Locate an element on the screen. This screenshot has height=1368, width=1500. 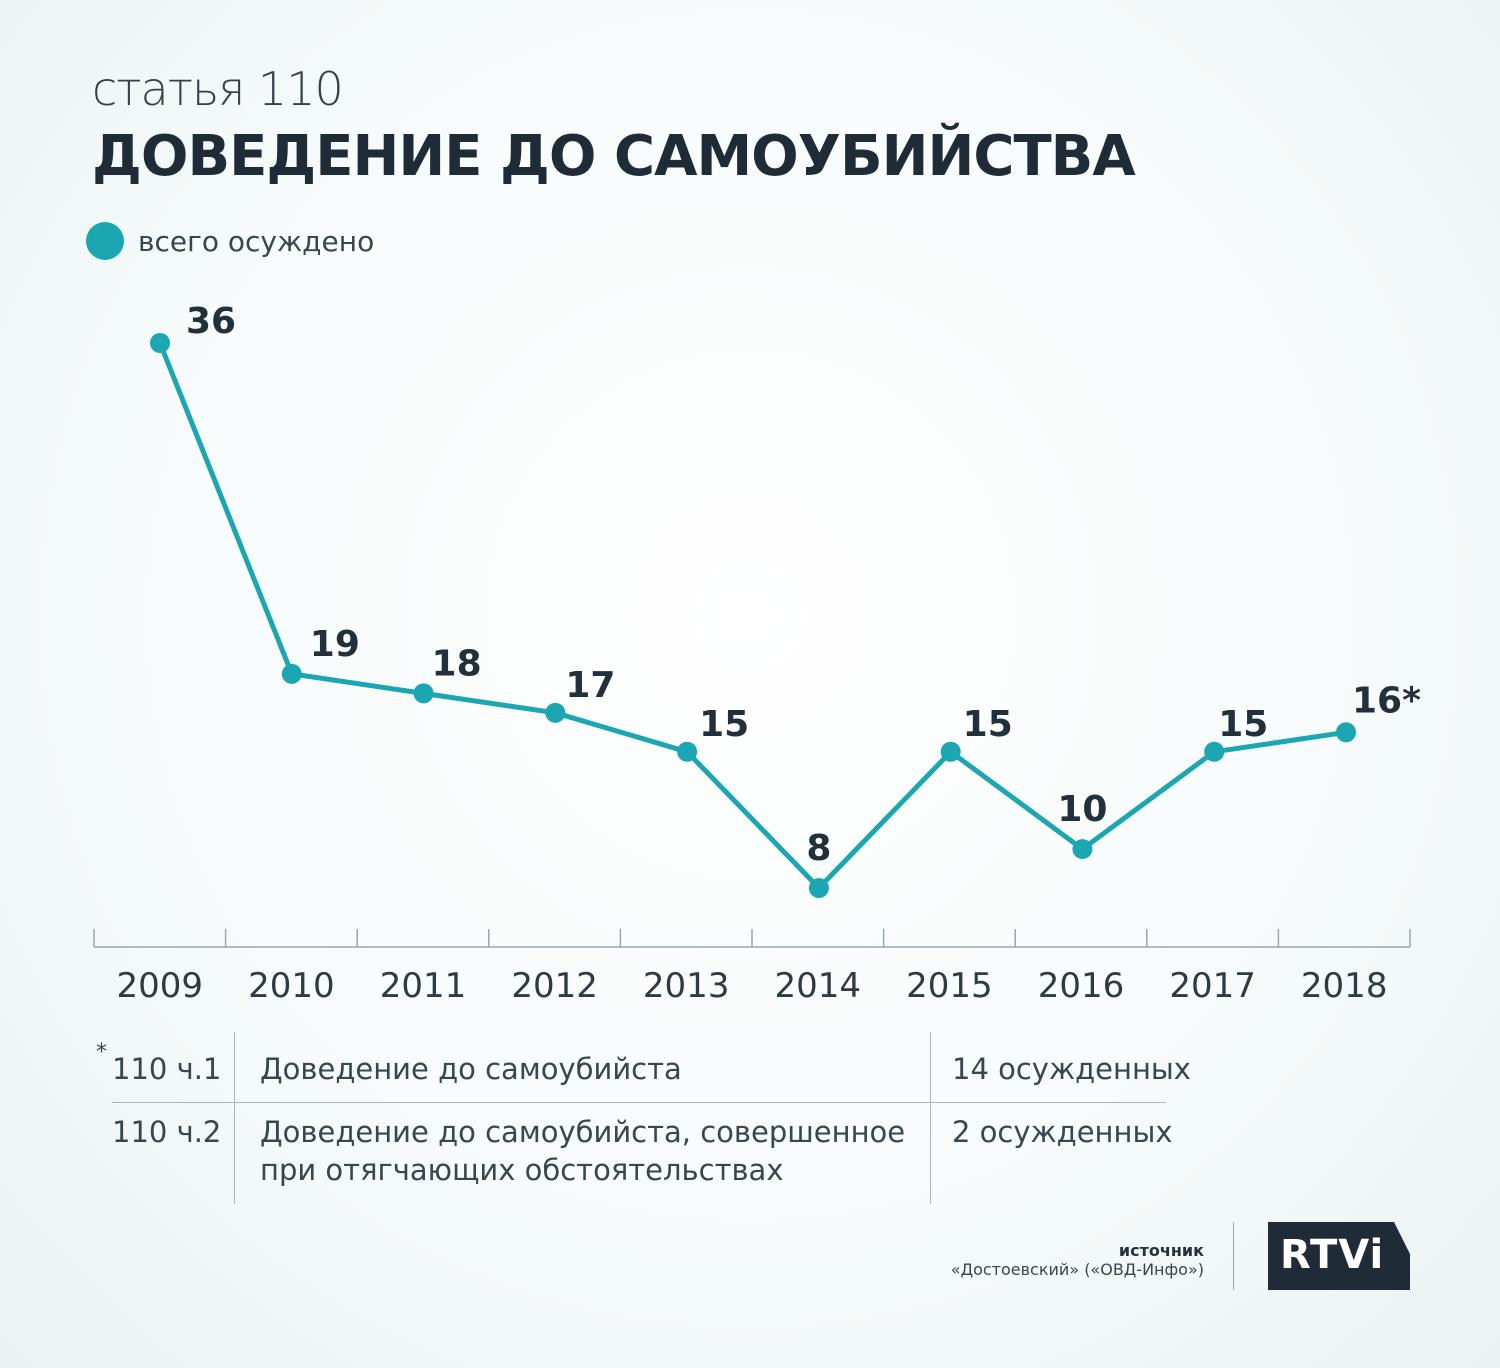
data-point-2009 is located at coordinates (160, 343).